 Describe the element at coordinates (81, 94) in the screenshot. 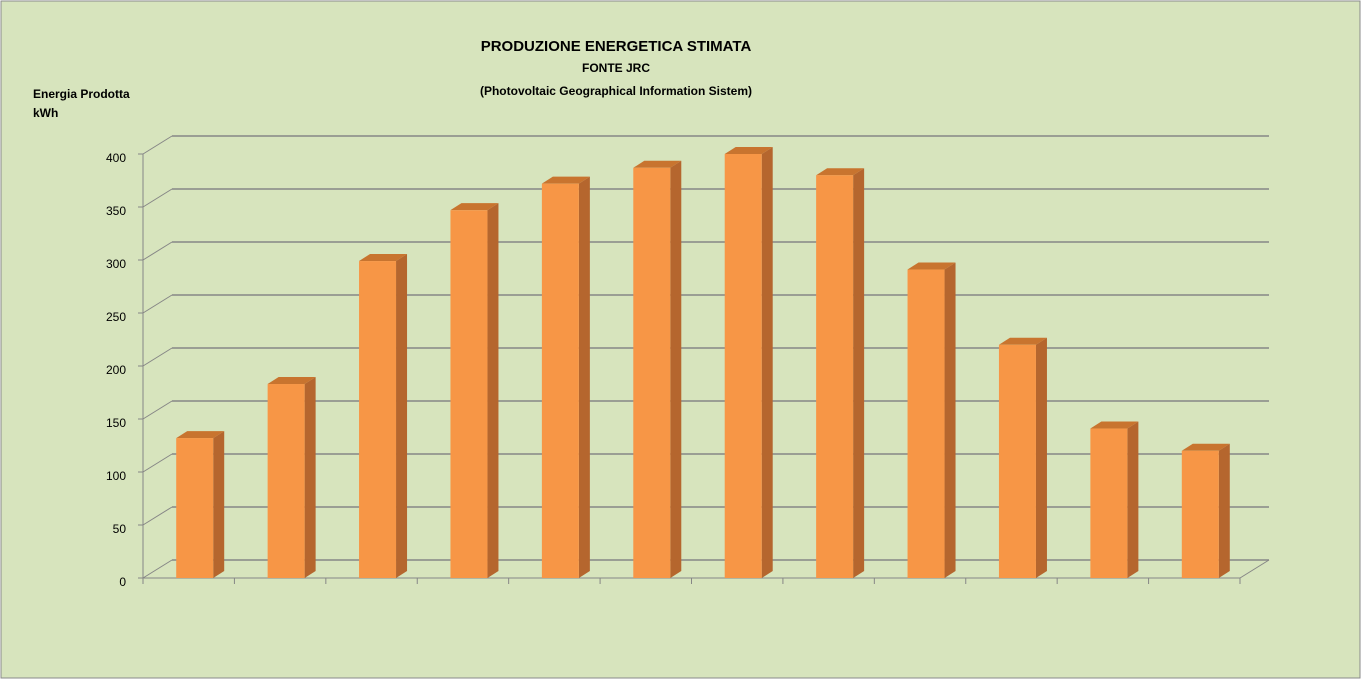

I see `y-axis-label: Energia Prodotta` at that location.